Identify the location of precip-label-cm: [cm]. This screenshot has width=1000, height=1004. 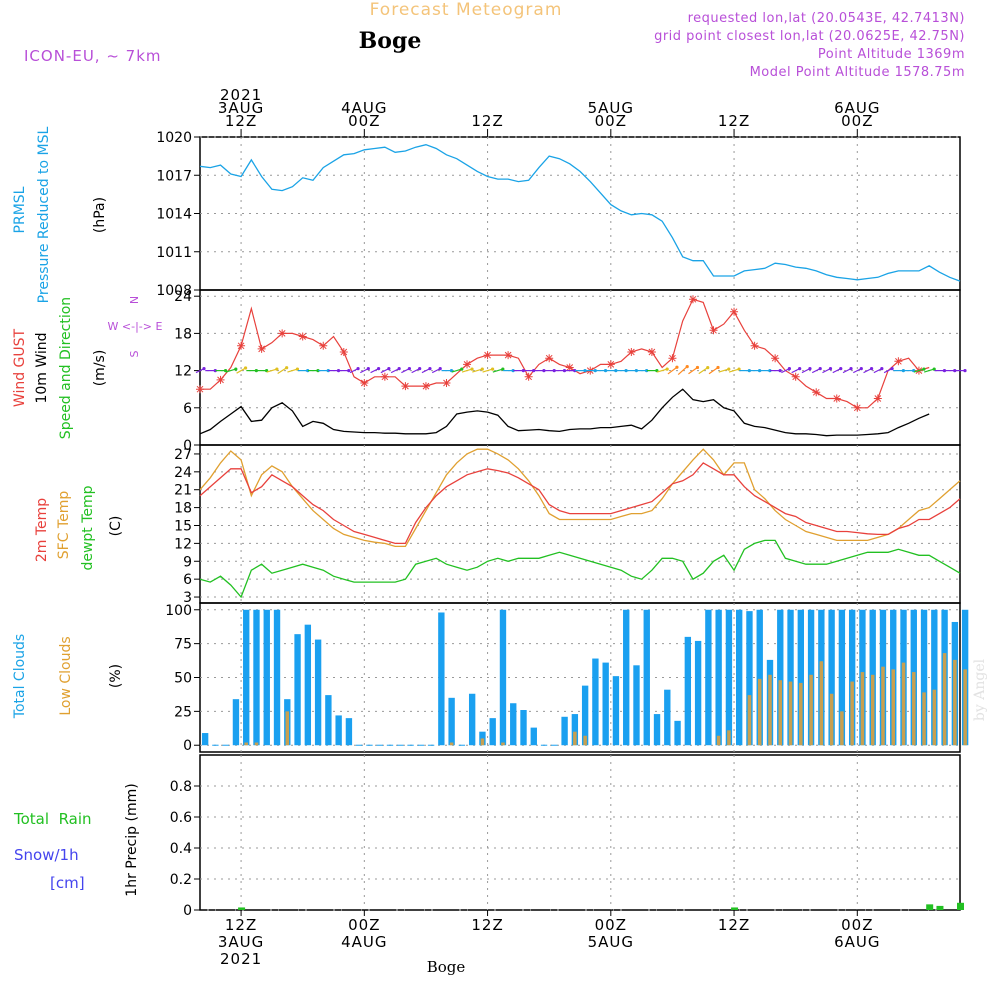
(67, 883).